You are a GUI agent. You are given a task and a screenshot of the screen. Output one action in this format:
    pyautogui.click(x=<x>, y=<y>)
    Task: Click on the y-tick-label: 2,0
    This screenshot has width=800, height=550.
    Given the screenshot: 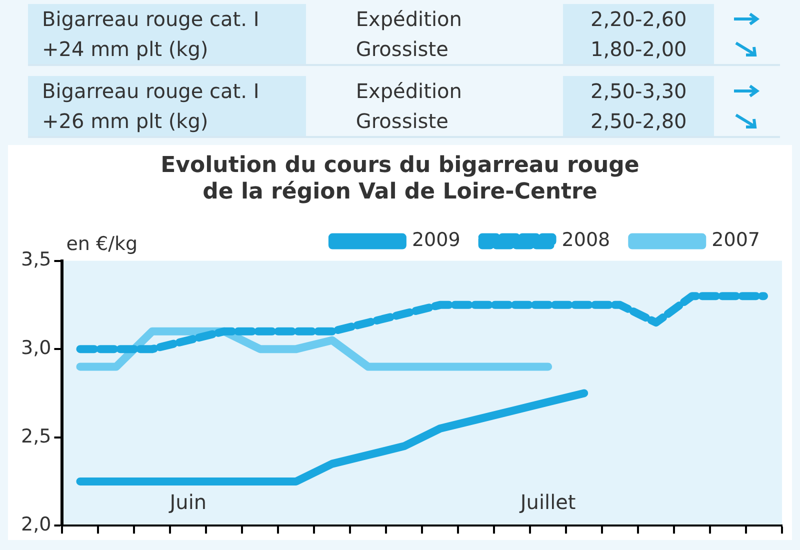 What is the action you would take?
    pyautogui.click(x=36, y=525)
    